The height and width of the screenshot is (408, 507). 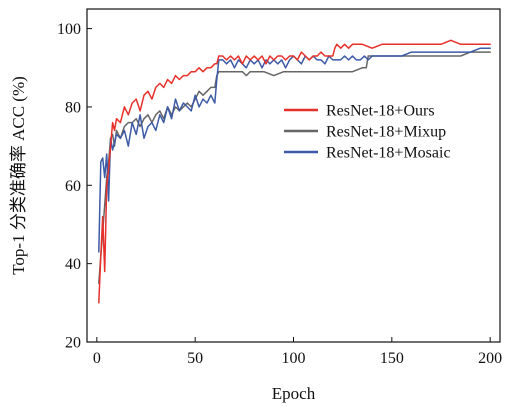 What do you see at coordinates (294, 358) in the screenshot?
I see `x-tick-label: 100` at bounding box center [294, 358].